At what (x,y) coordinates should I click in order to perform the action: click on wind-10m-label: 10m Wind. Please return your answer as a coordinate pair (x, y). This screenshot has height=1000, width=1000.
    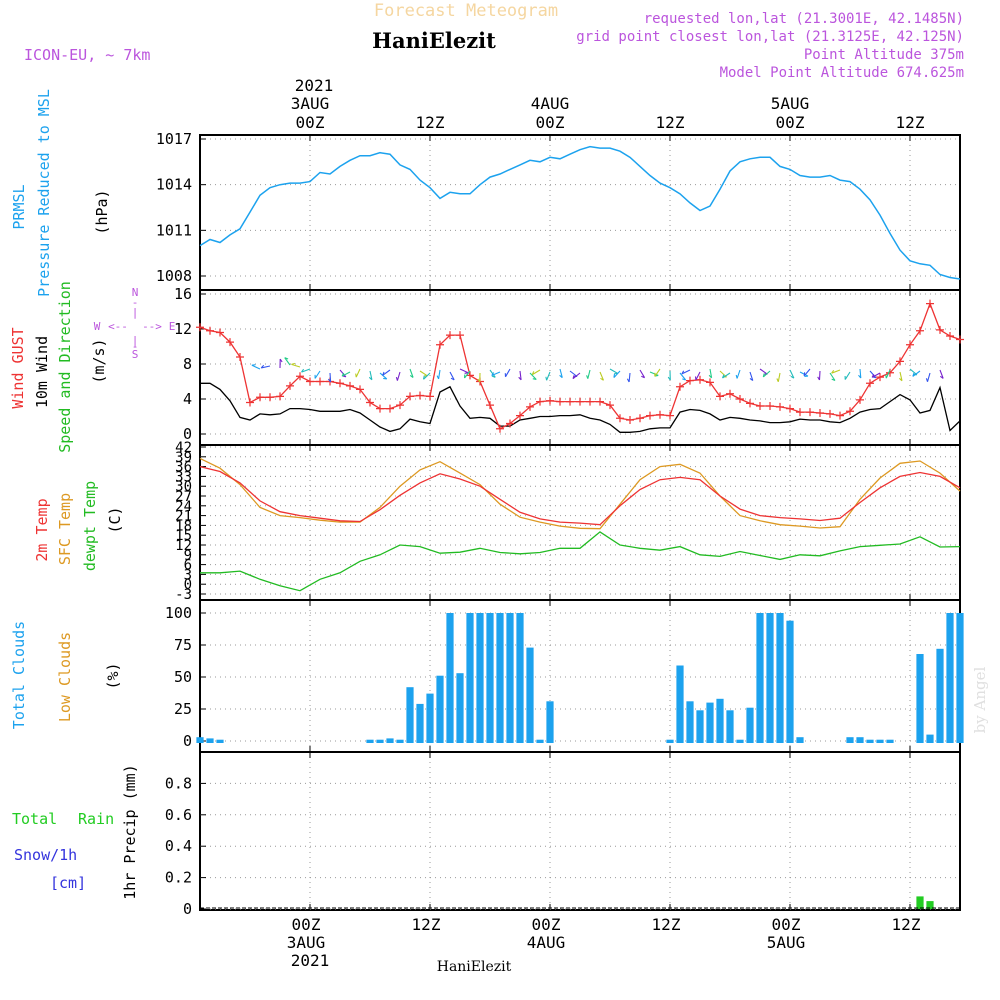
    Looking at the image, I should click on (42, 372).